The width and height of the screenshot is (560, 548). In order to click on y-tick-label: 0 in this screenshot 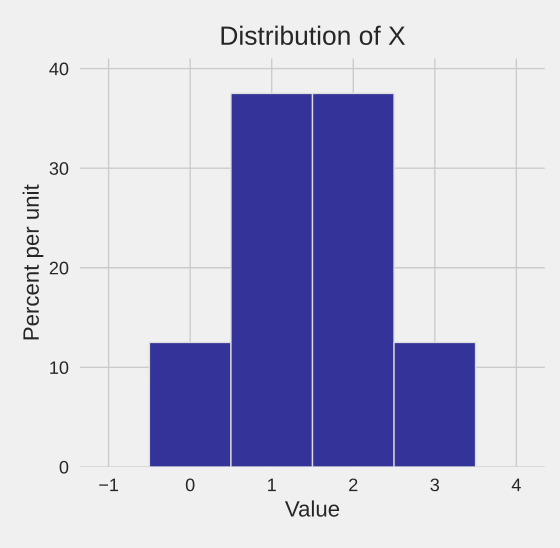, I will do `click(64, 467)`.